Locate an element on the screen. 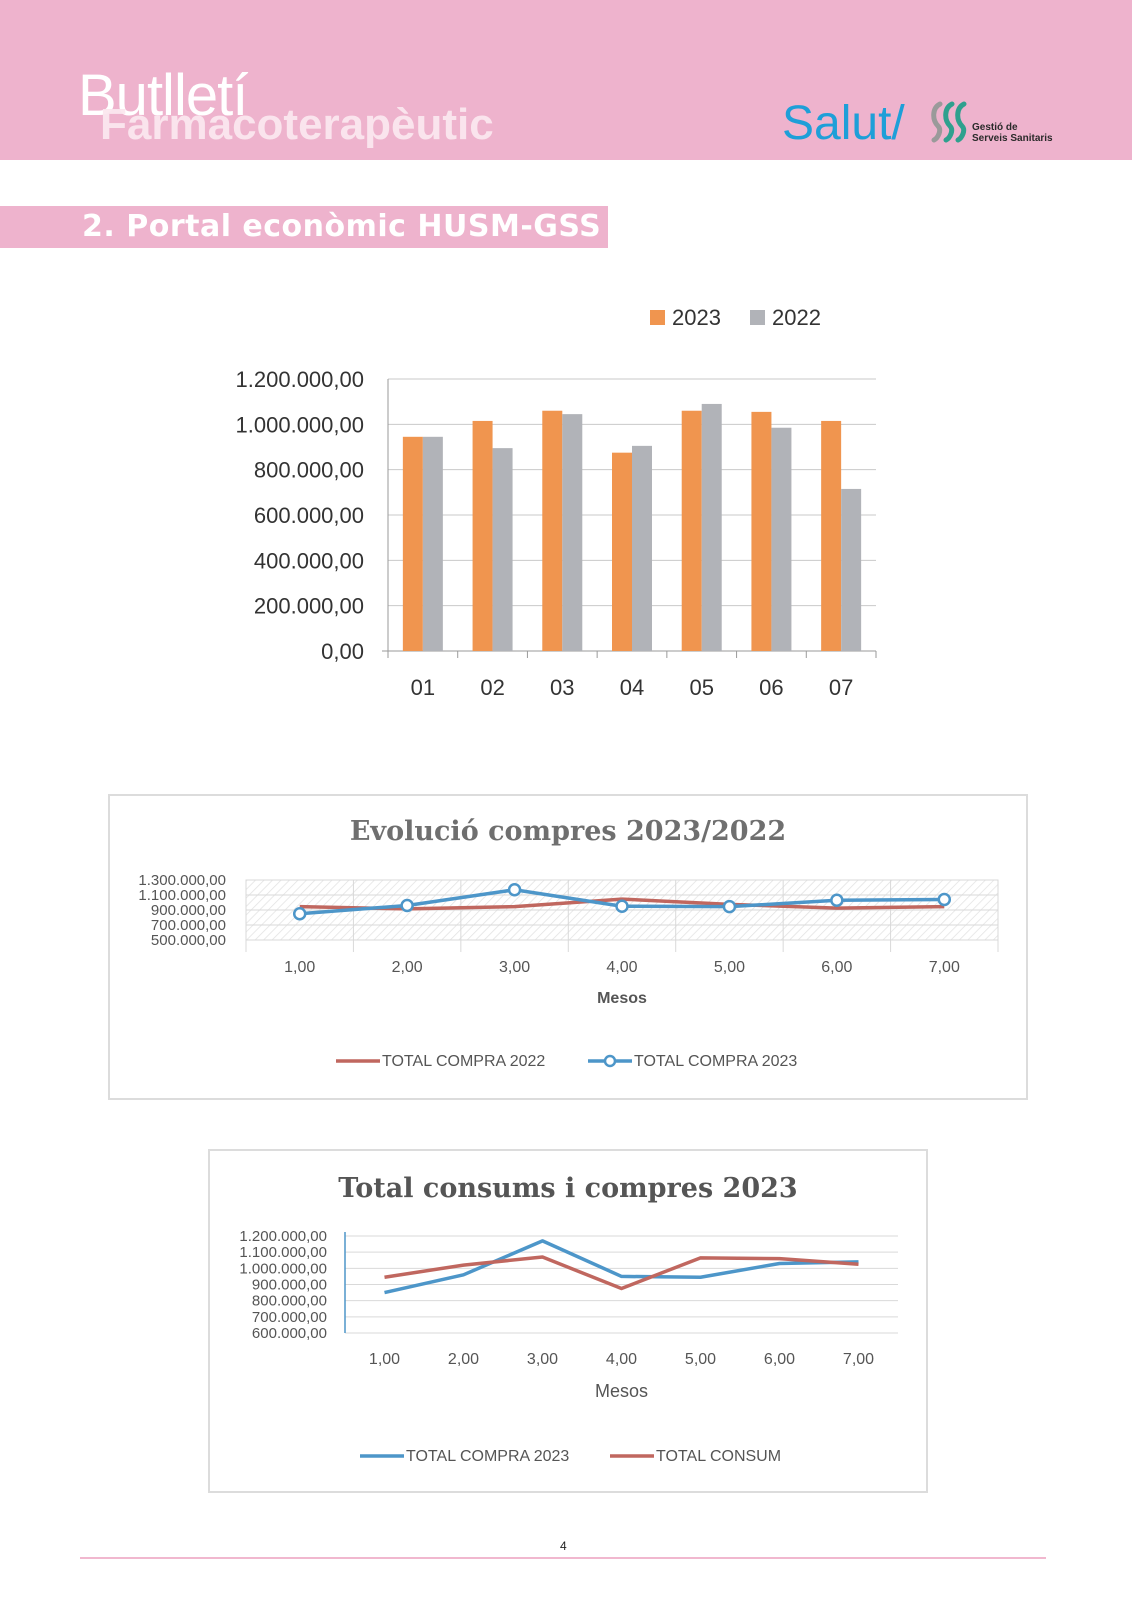 Image resolution: width=1132 pixels, height=1600 pixels. section-banner: 2. Portal econòmic HUSM-GSS is located at coordinates (304, 227).